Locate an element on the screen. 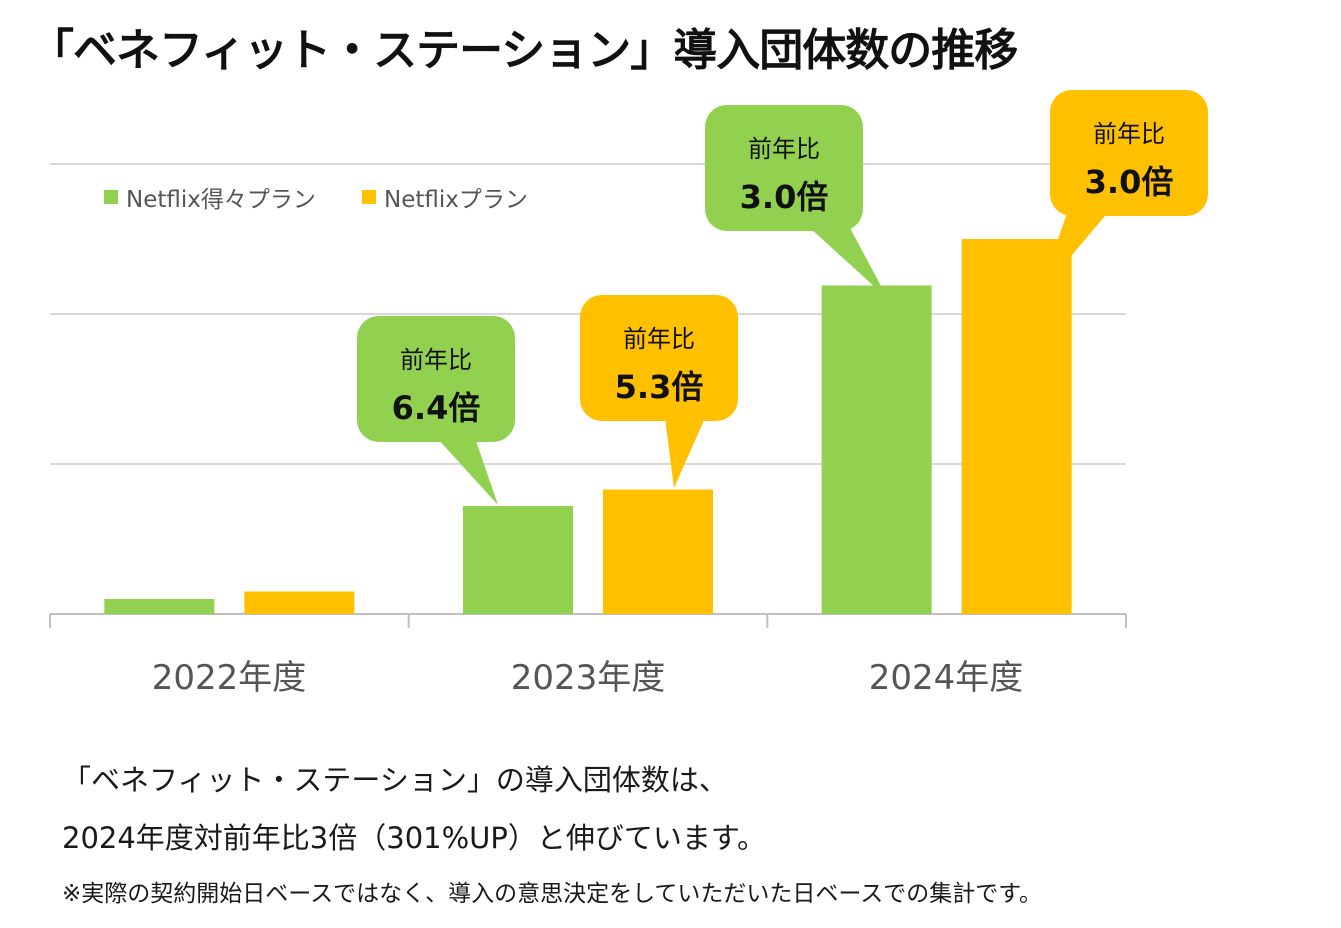  bar-yellow-2024年度 is located at coordinates (1016, 426).